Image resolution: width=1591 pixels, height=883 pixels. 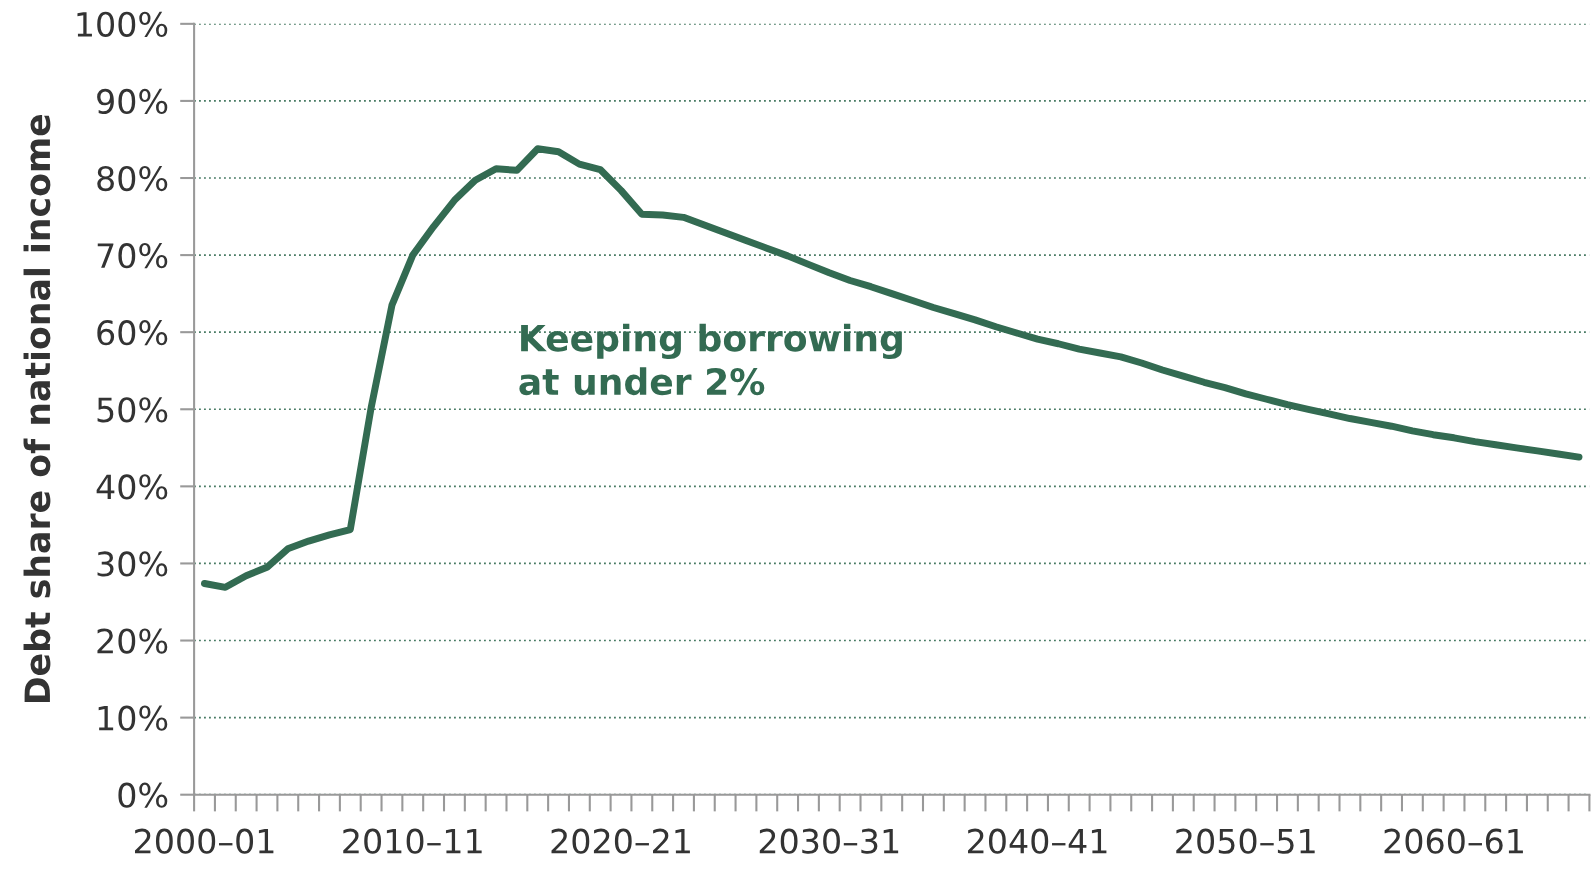 I want to click on x-tick-label: 2020–21, so click(x=620, y=841).